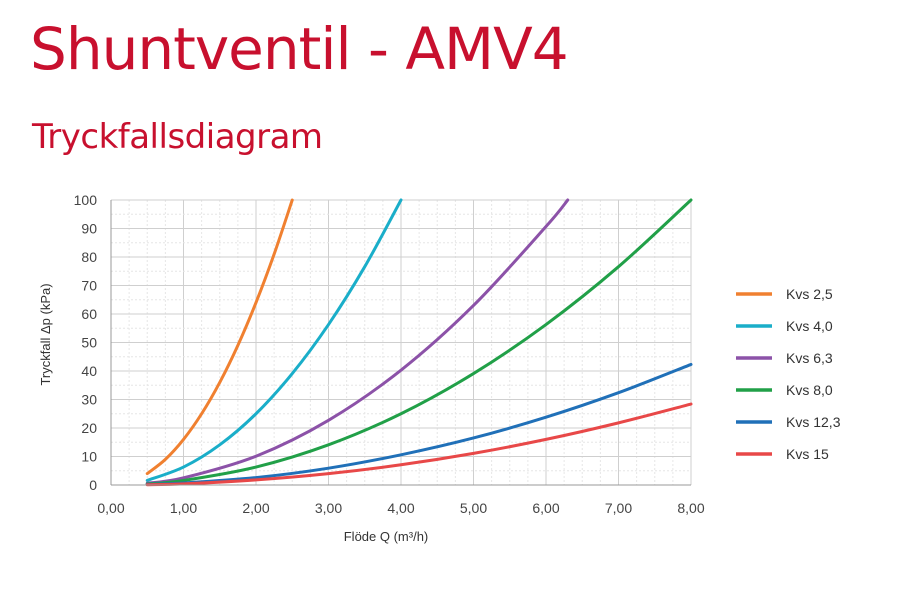  What do you see at coordinates (89, 343) in the screenshot?
I see `y-tick-label: 50` at bounding box center [89, 343].